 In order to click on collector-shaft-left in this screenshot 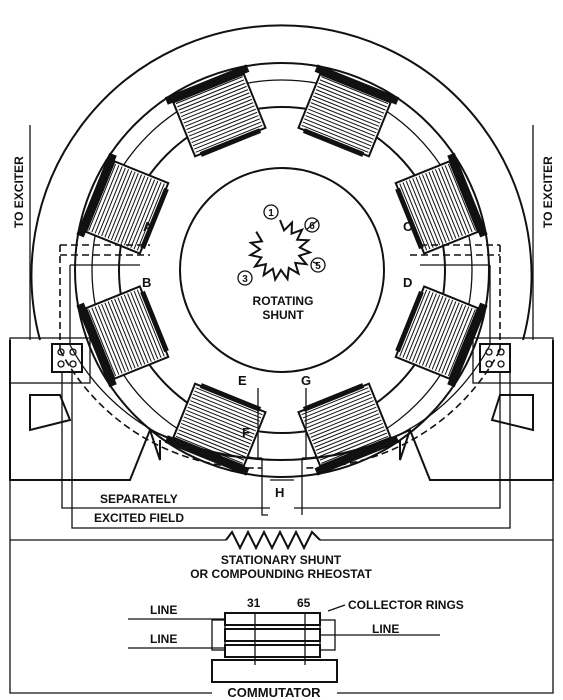, I will do `click(218, 635)`.